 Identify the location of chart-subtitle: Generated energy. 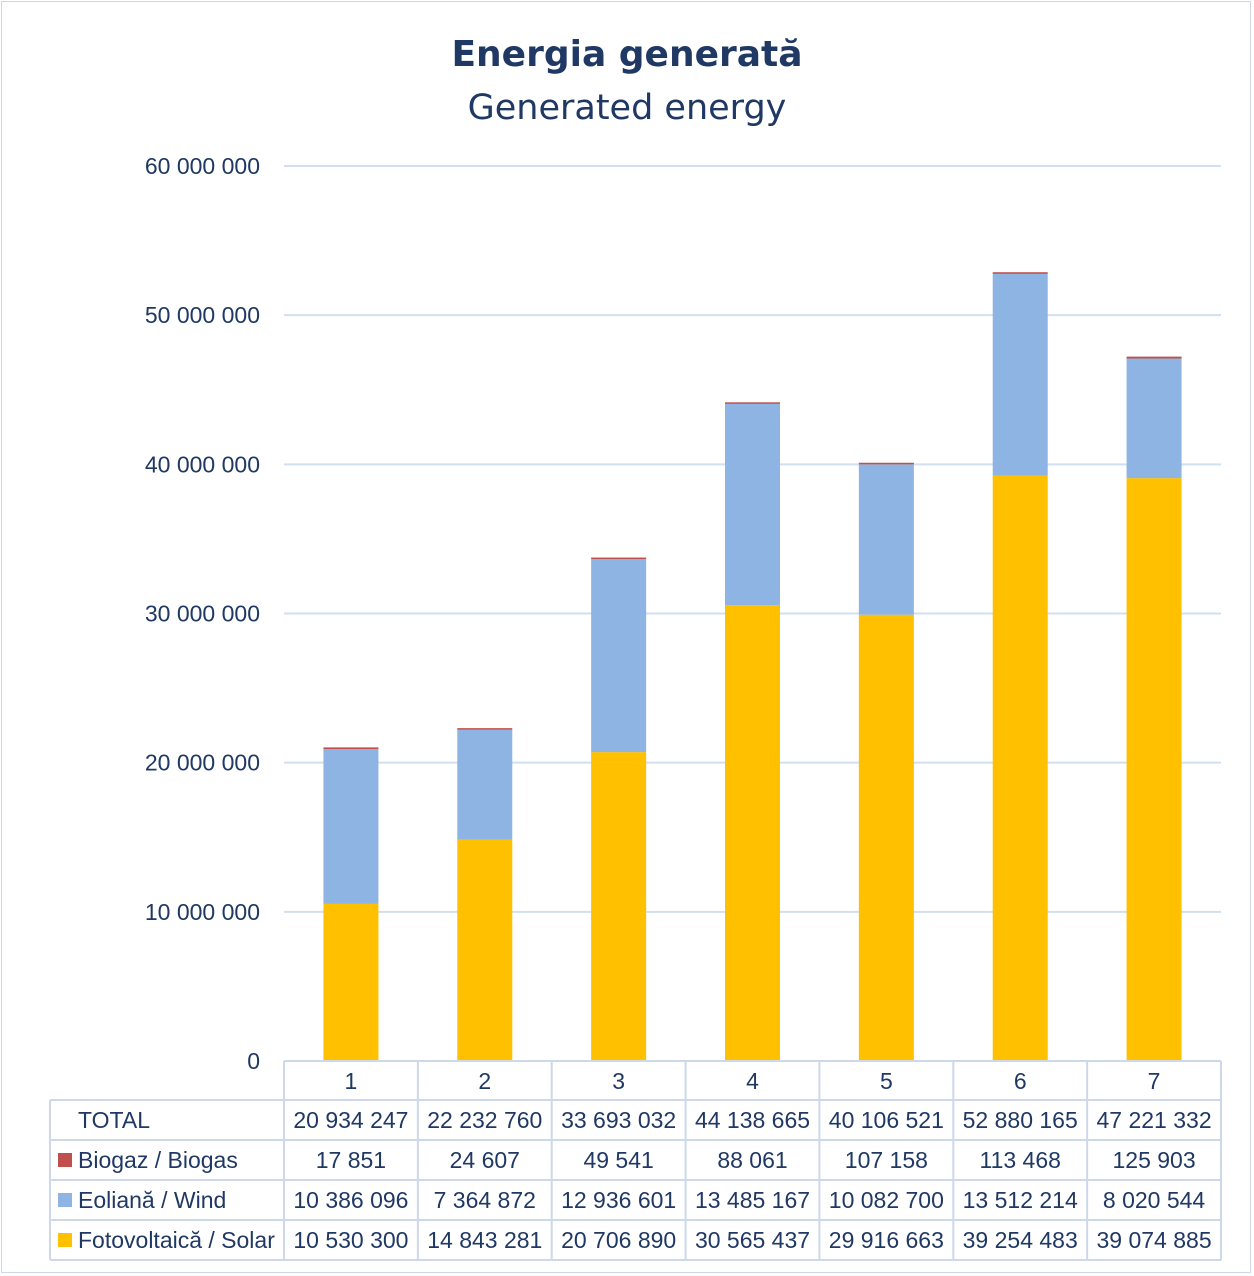
(627, 108).